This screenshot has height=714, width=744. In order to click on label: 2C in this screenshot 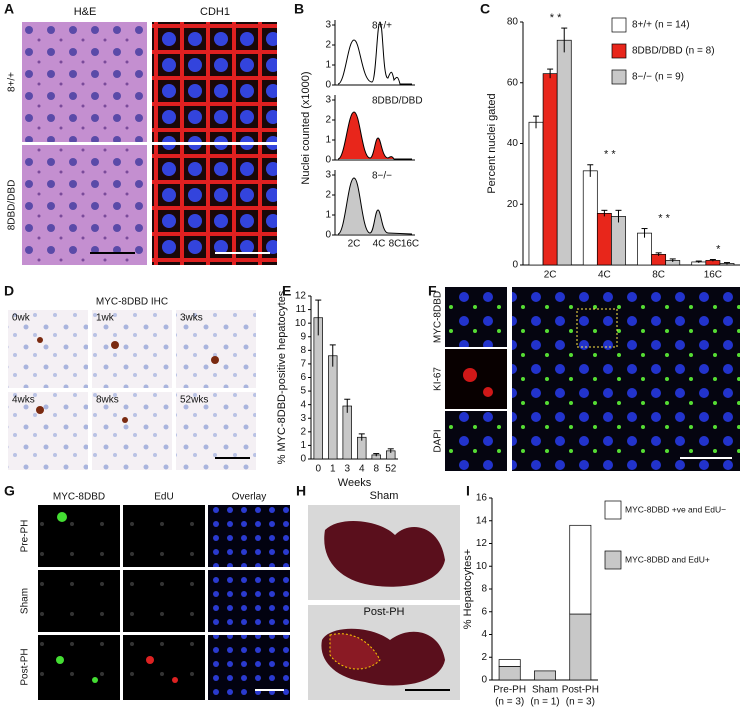, I will do `click(550, 275)`.